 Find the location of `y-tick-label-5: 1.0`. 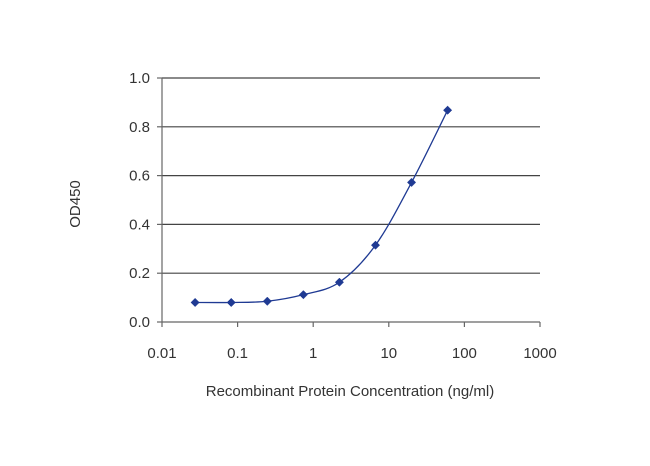

y-tick-label-5: 1.0 is located at coordinates (139, 78).